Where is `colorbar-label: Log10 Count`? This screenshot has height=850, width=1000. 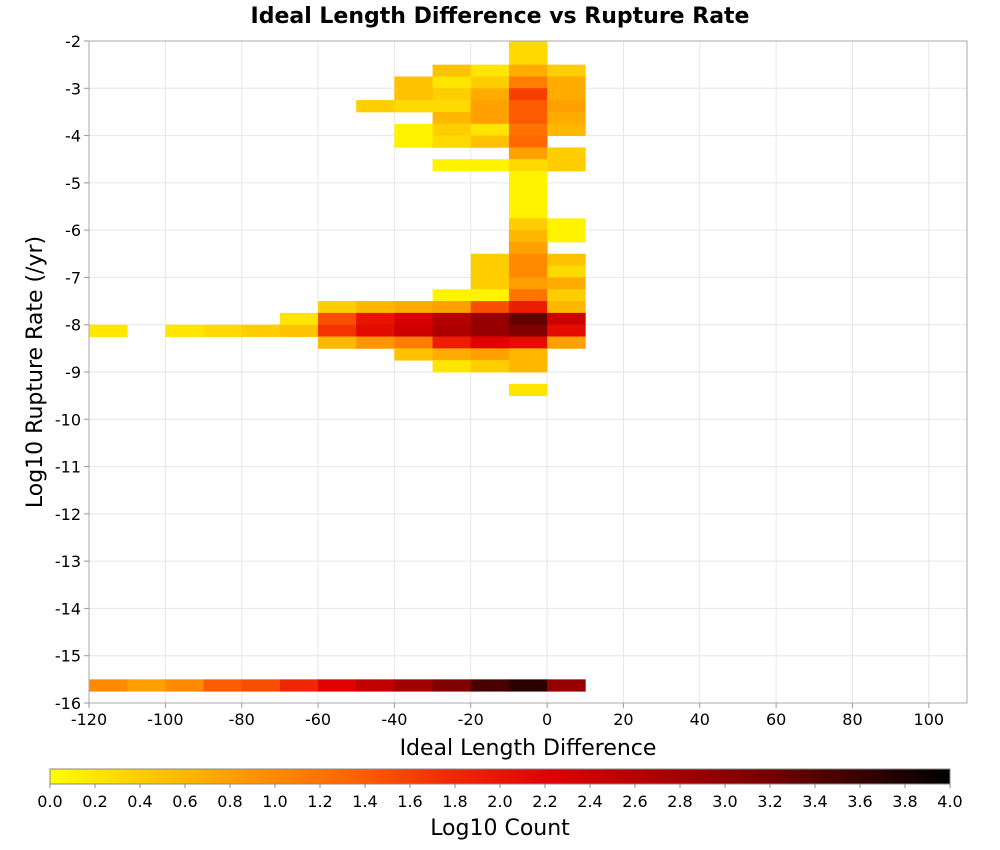
colorbar-label: Log10 Count is located at coordinates (500, 828).